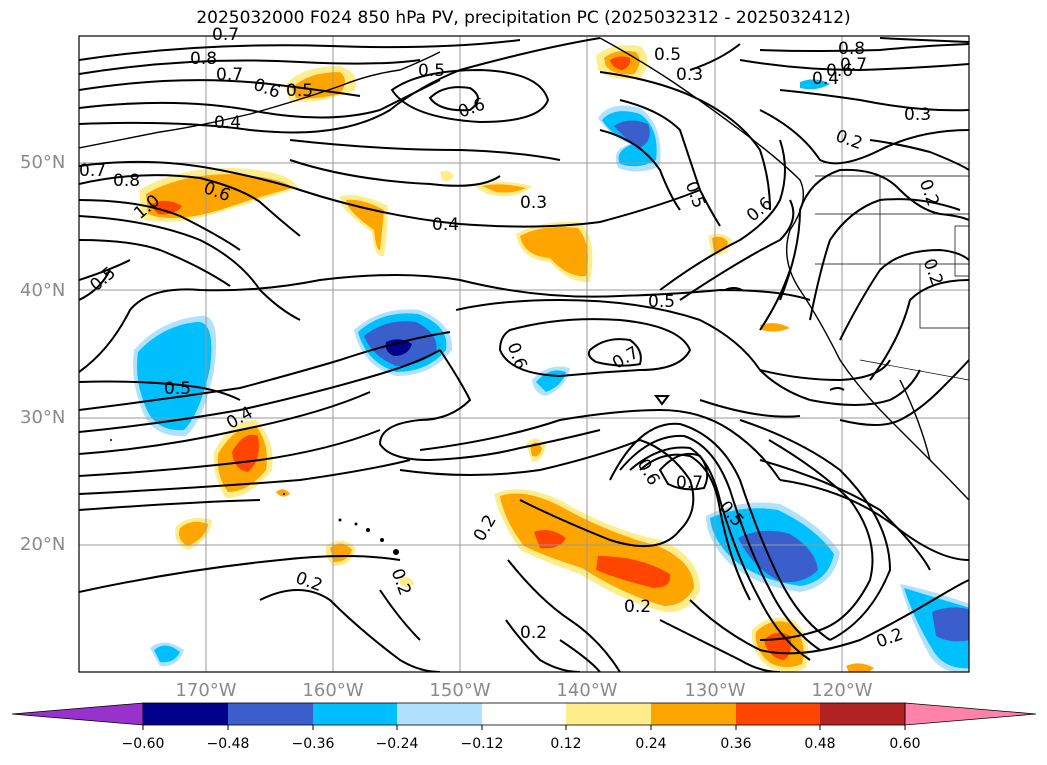 The width and height of the screenshot is (1047, 765). Describe the element at coordinates (333, 690) in the screenshot. I see `lon-label: 160°W` at that location.